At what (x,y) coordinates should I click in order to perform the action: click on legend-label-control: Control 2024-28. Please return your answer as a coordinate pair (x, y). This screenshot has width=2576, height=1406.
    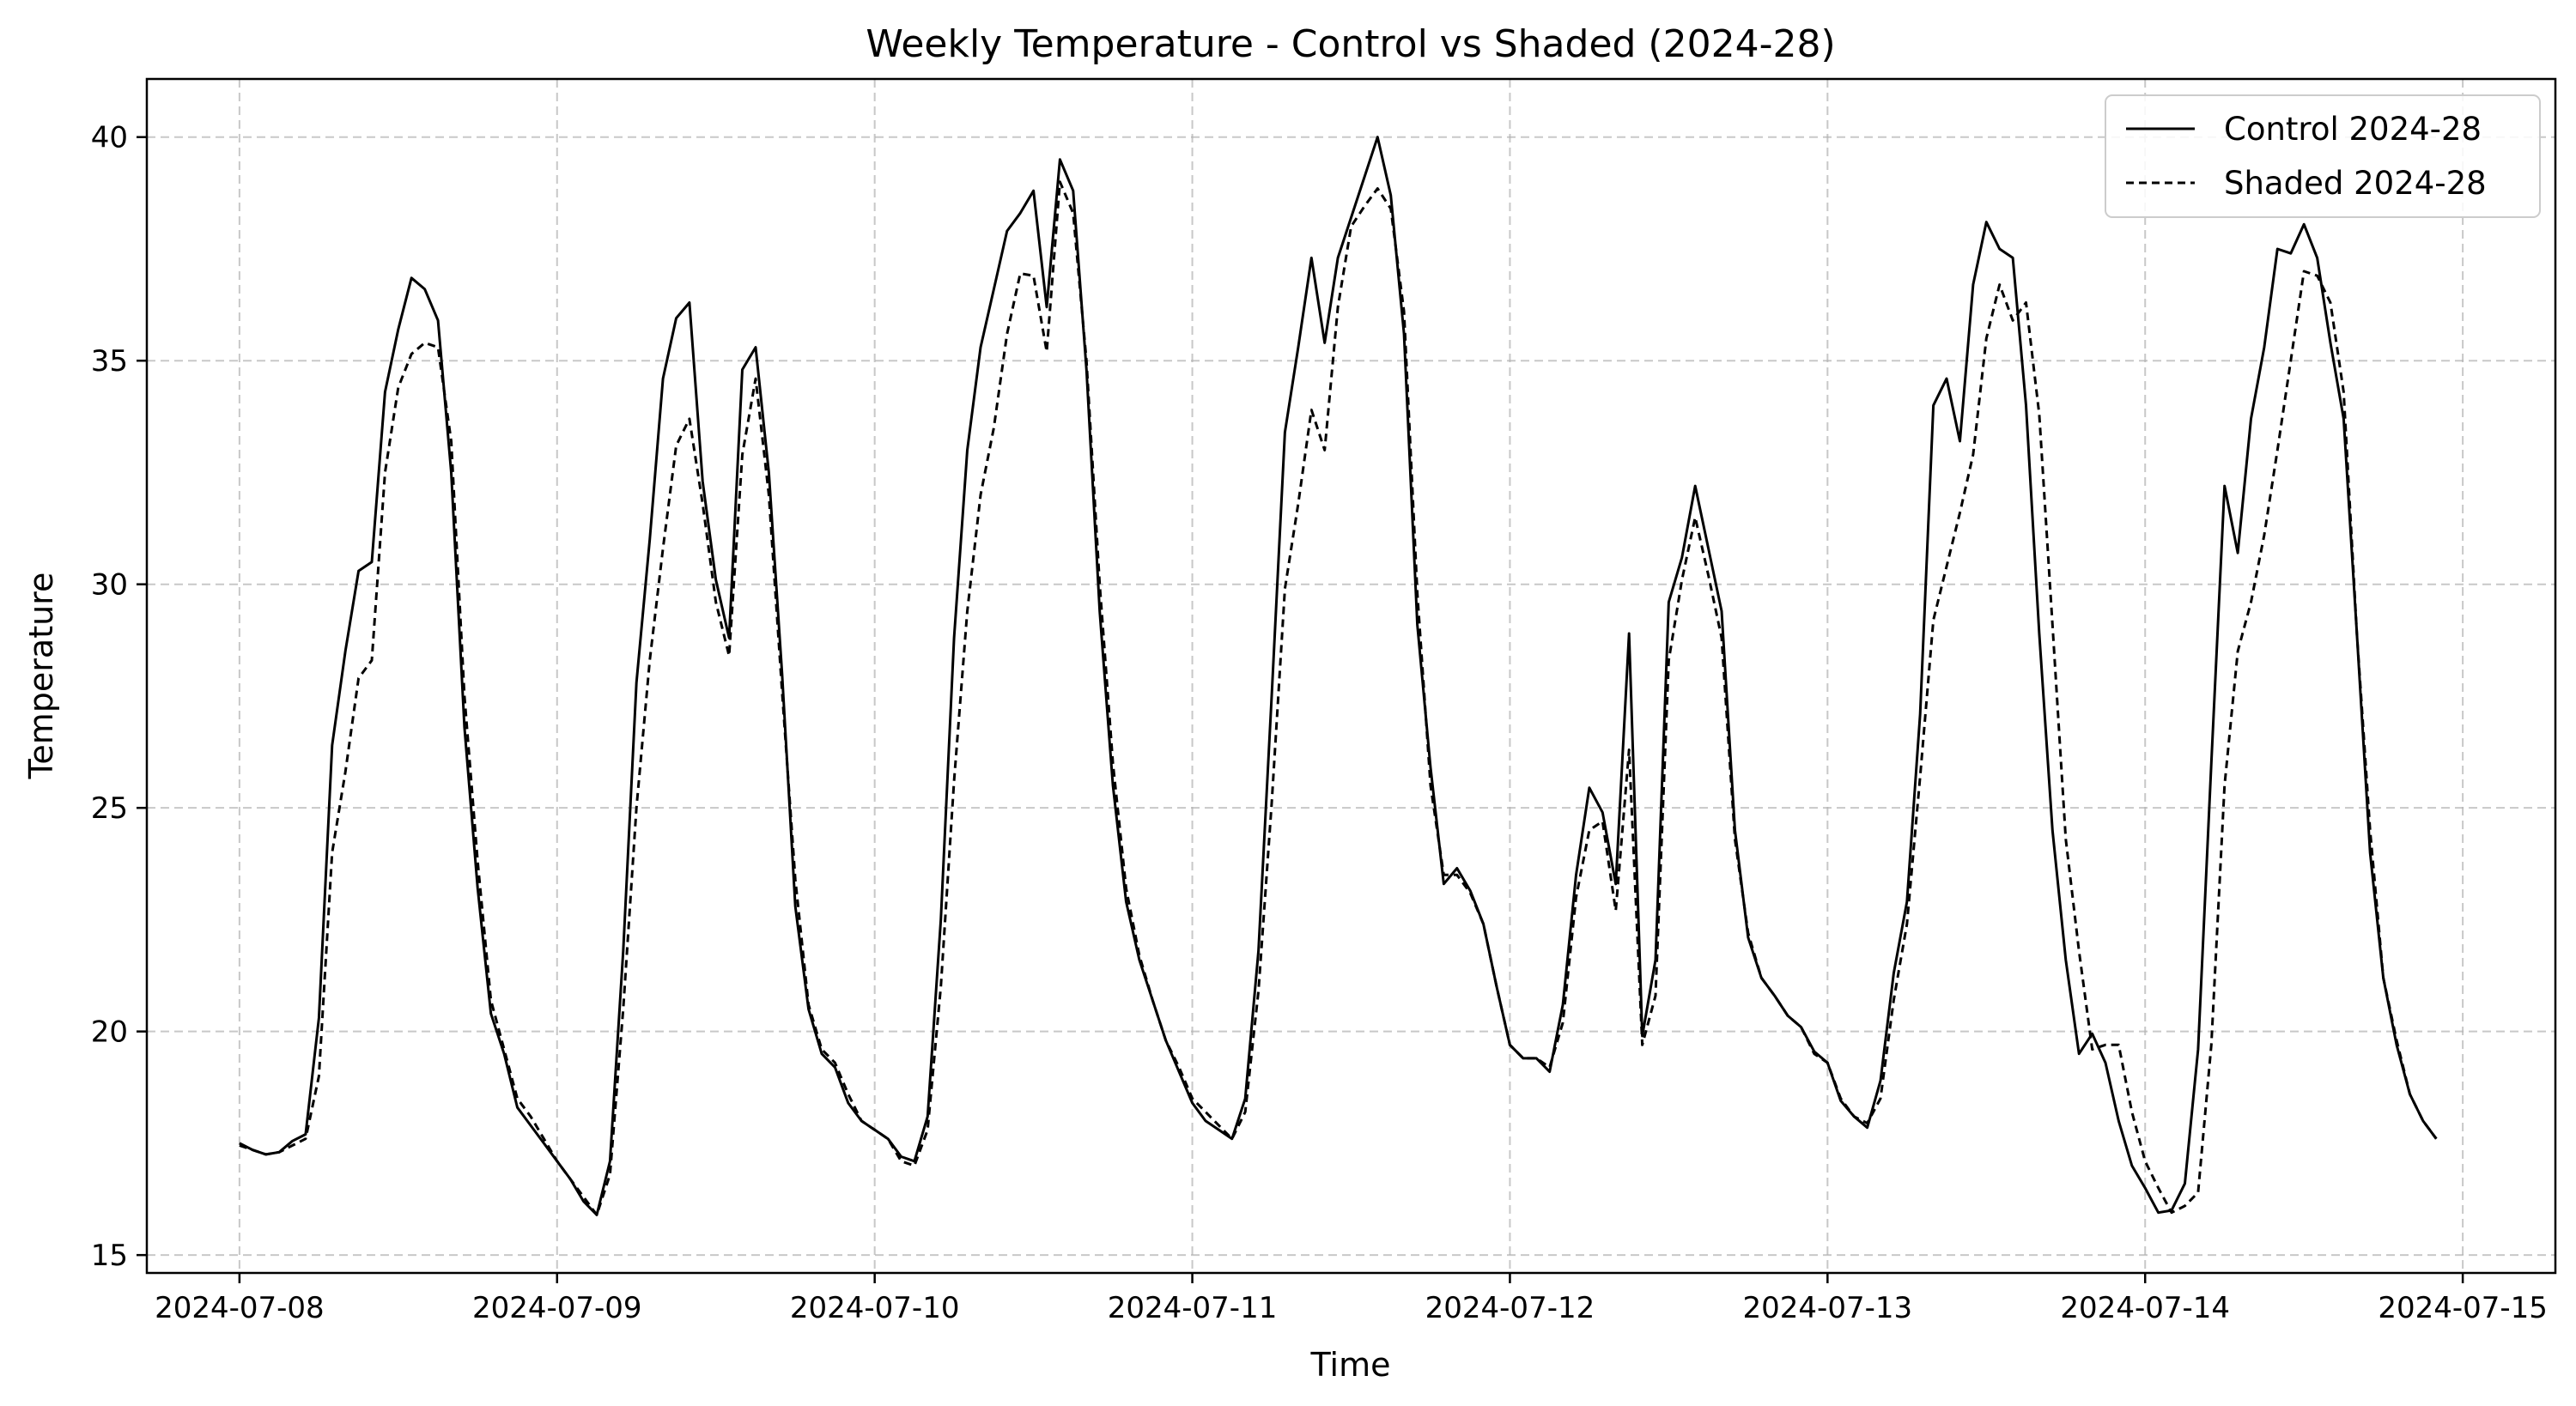
    Looking at the image, I should click on (2353, 129).